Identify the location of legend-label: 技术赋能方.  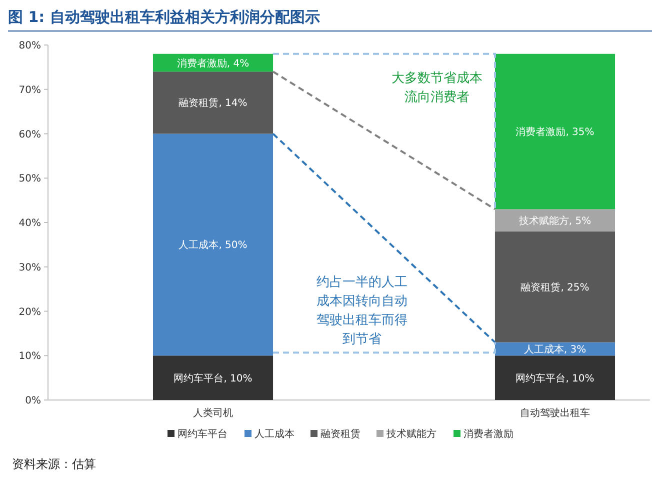
(411, 434).